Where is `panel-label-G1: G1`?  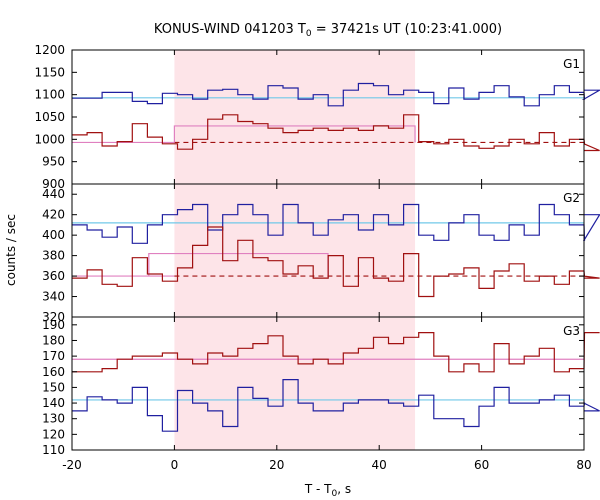
panel-label-G1: G1 is located at coordinates (571, 64).